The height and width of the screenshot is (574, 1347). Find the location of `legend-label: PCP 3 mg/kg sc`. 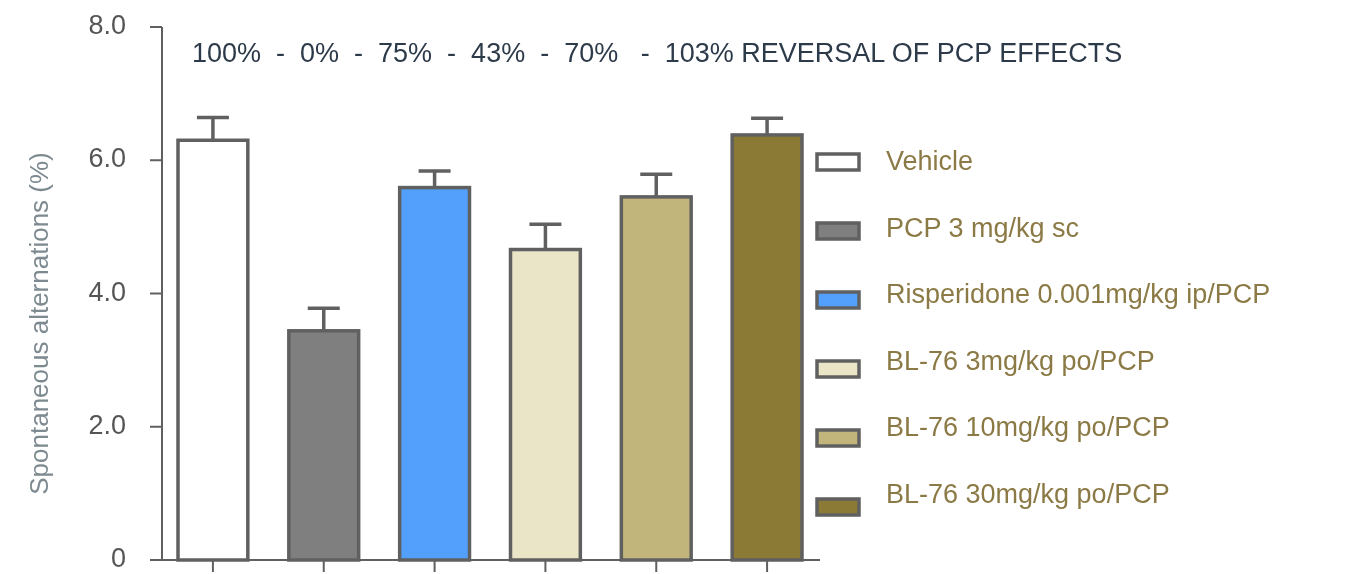

legend-label: PCP 3 mg/kg sc is located at coordinates (983, 227).